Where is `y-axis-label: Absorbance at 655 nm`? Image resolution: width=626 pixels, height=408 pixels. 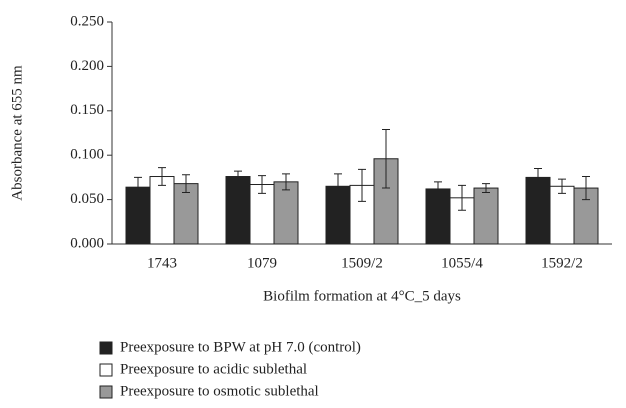 y-axis-label: Absorbance at 655 nm is located at coordinates (17, 133).